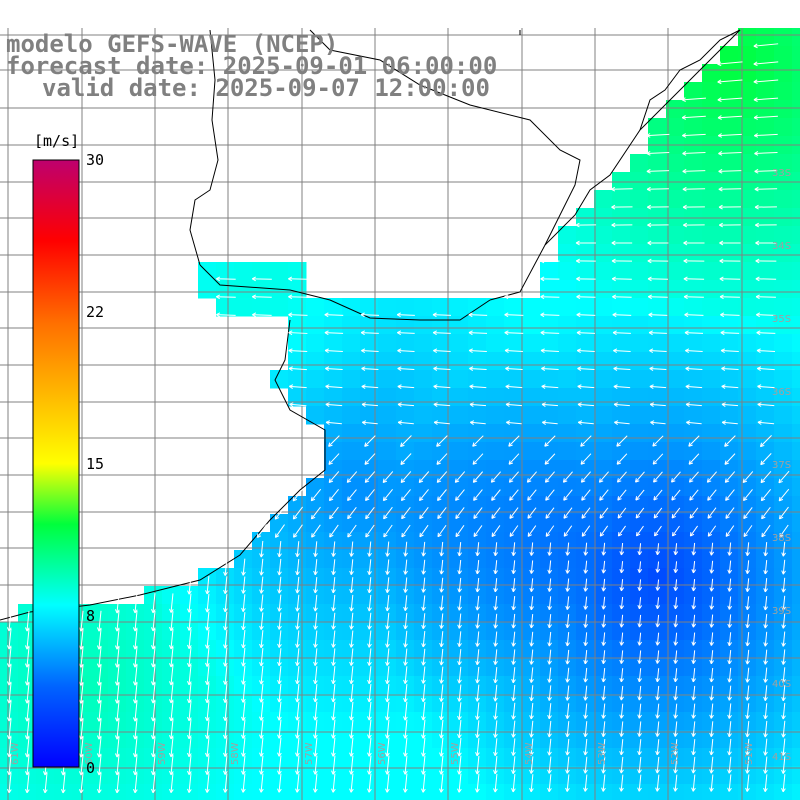  I want to click on lon-label: 61W, so click(15, 753).